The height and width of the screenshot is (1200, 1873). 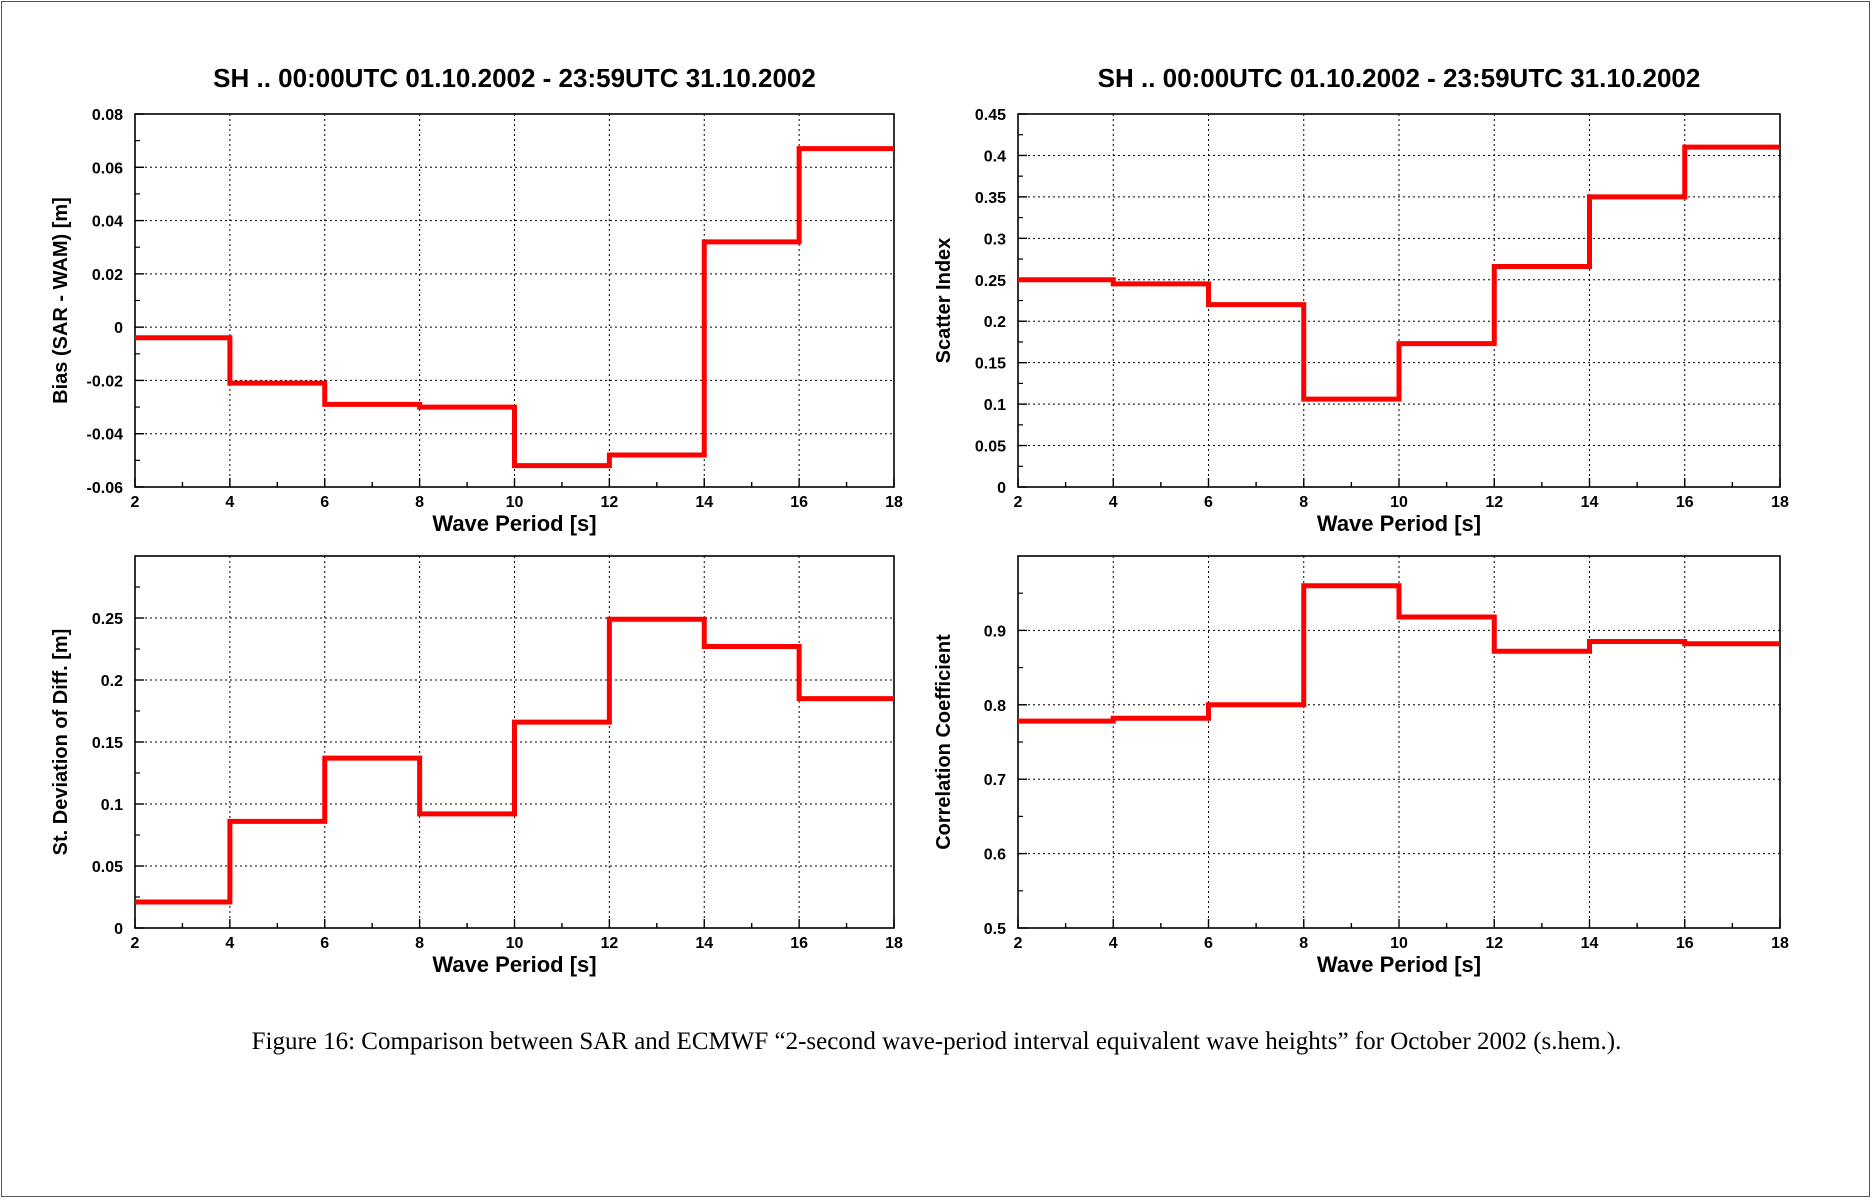 What do you see at coordinates (995, 156) in the screenshot?
I see `y-tick-label: 0.4` at bounding box center [995, 156].